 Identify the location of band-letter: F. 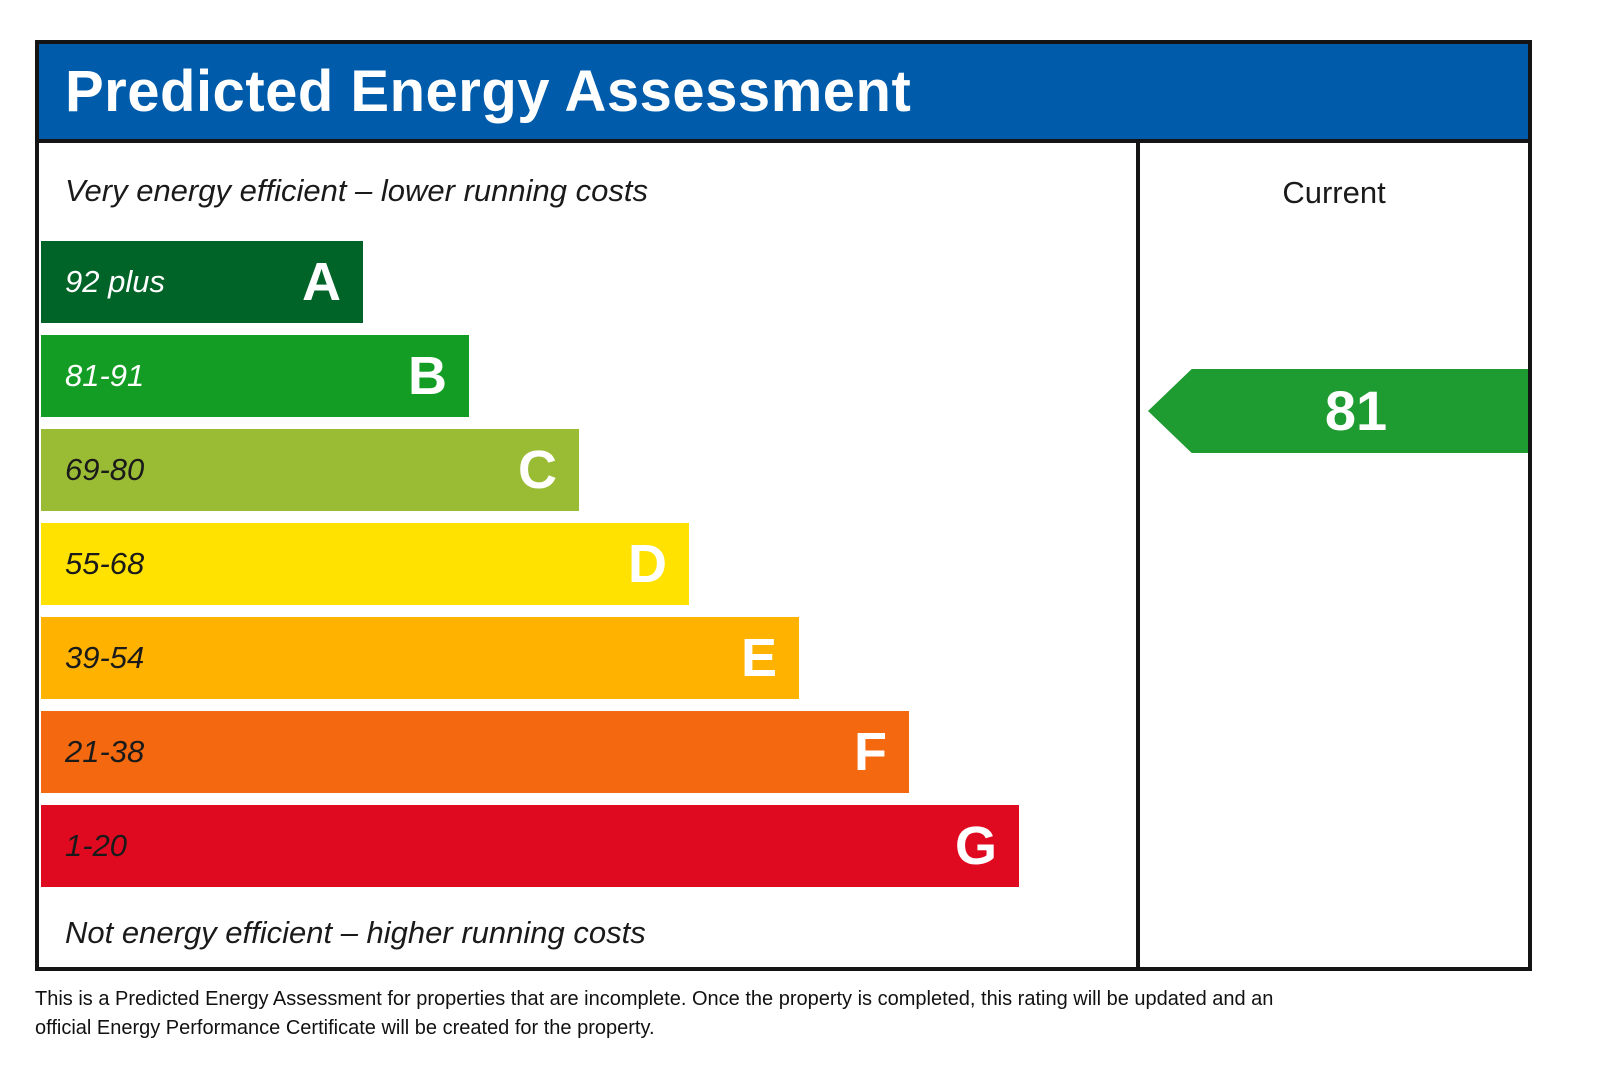
(870, 752).